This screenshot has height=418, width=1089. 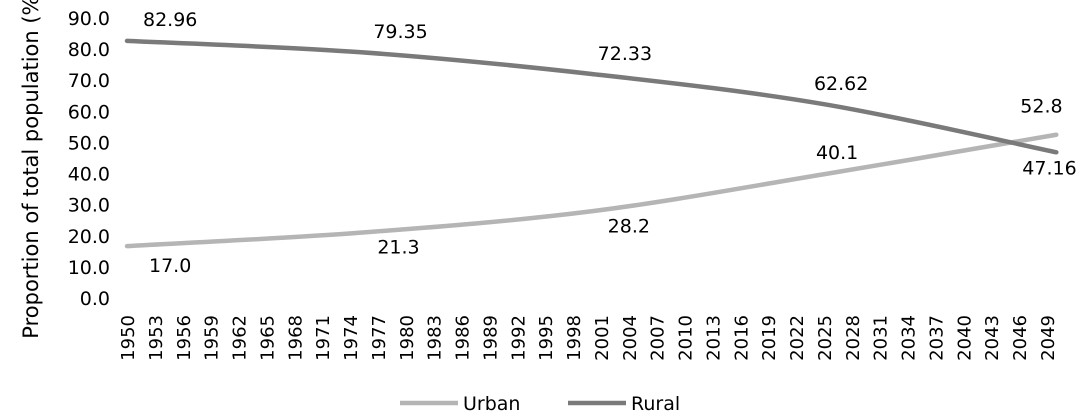 What do you see at coordinates (89, 175) in the screenshot?
I see `y-tick-label: 40.0` at bounding box center [89, 175].